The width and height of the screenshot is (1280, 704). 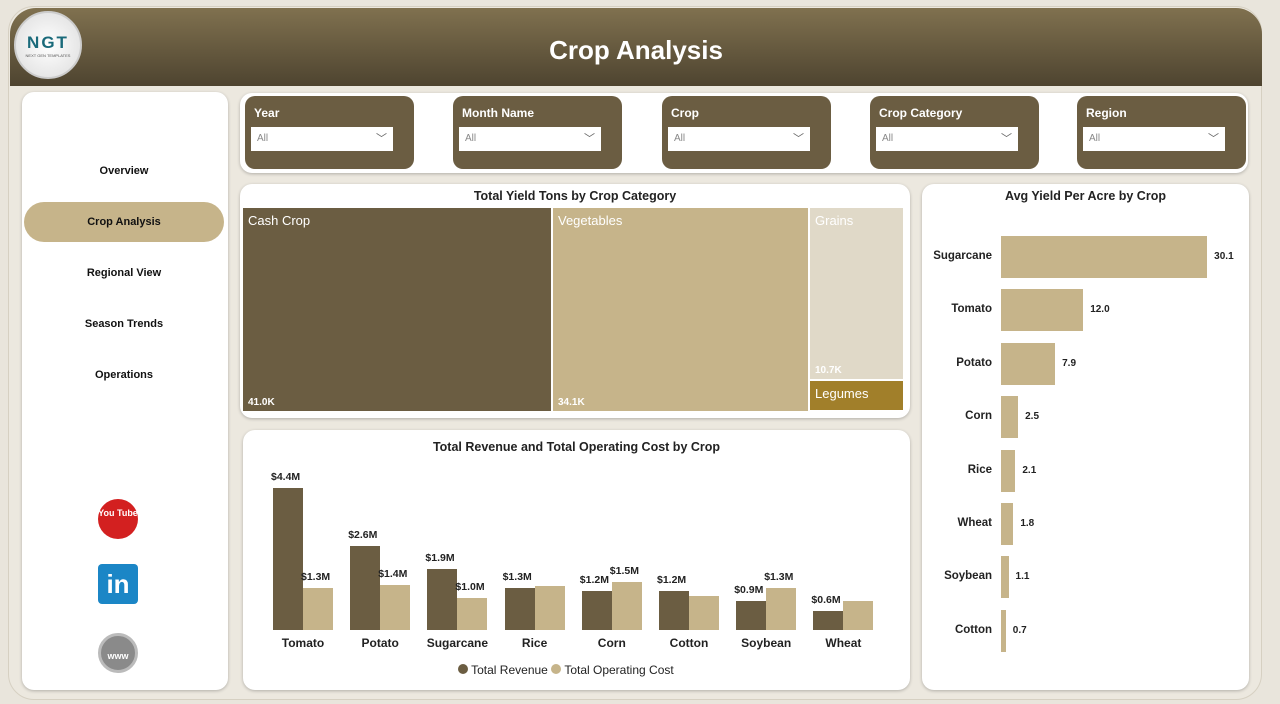 I want to click on data-label: 7.9, so click(x=1069, y=363).